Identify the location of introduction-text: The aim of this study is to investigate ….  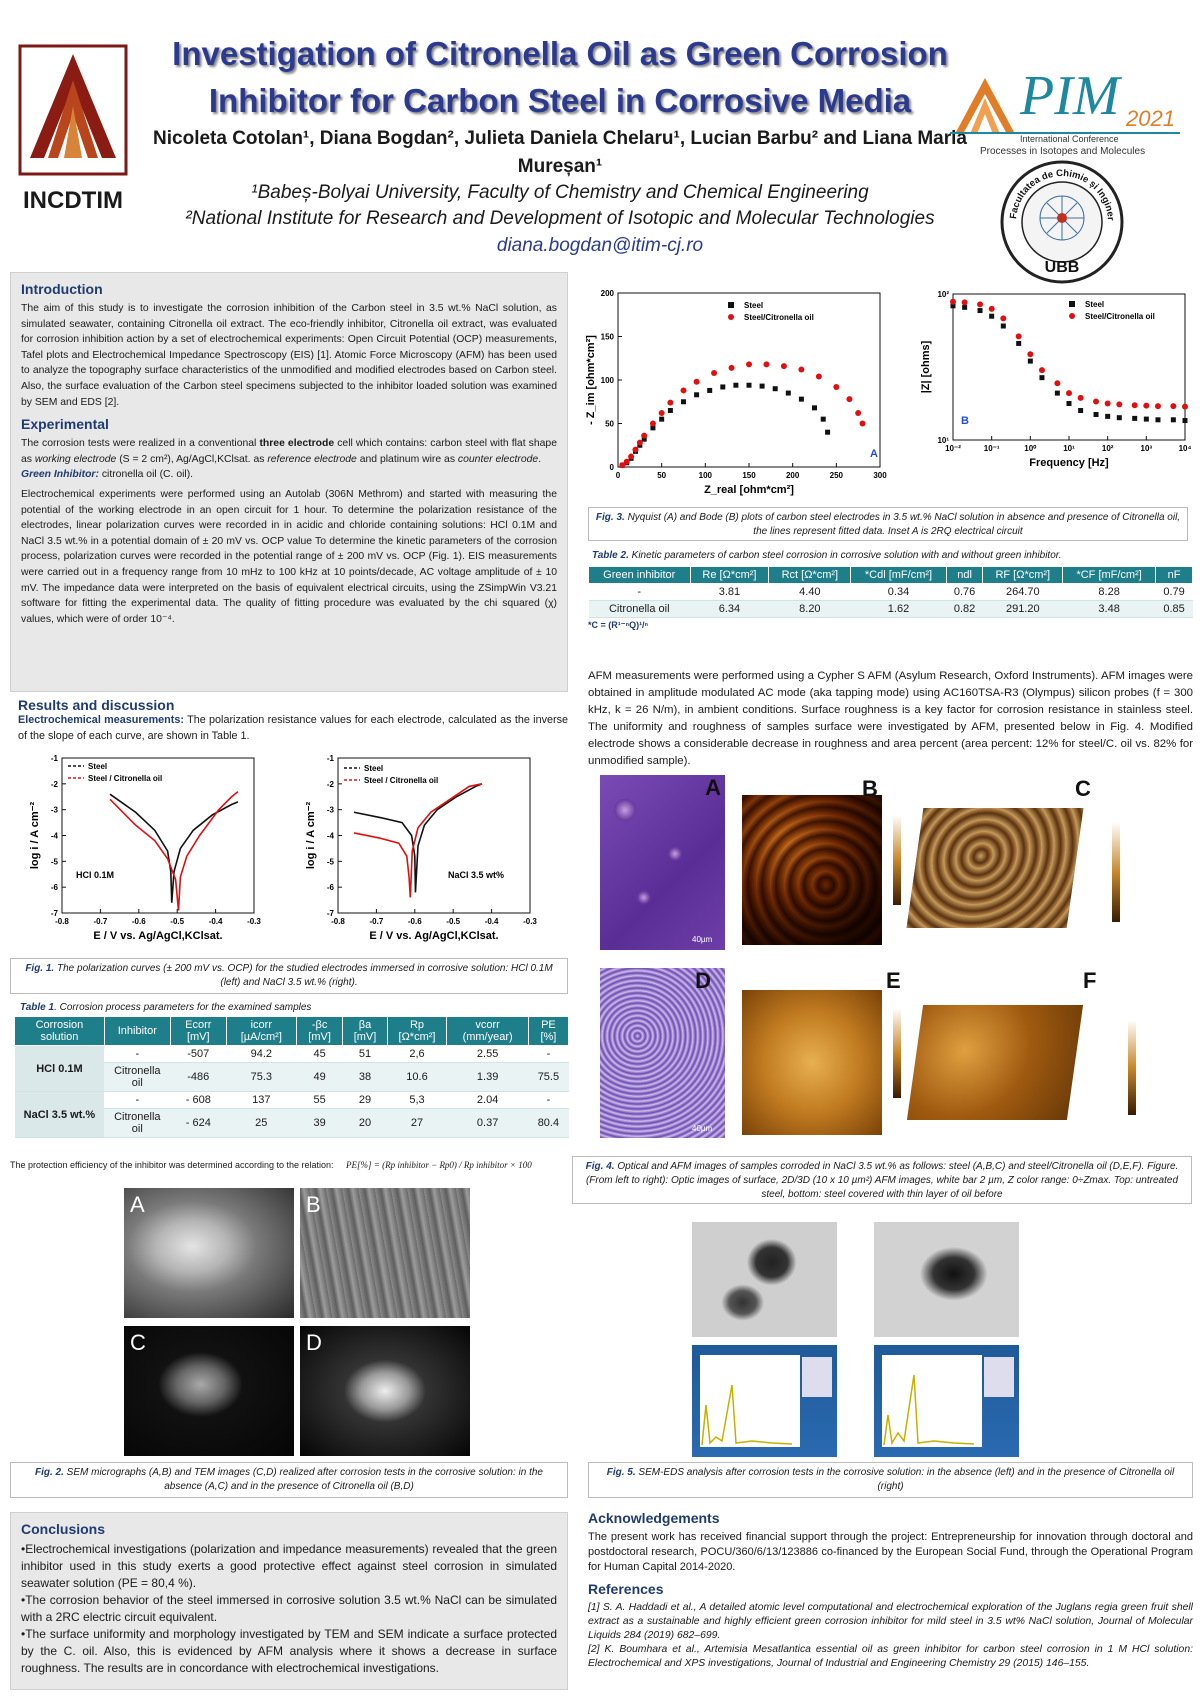
(289, 355).